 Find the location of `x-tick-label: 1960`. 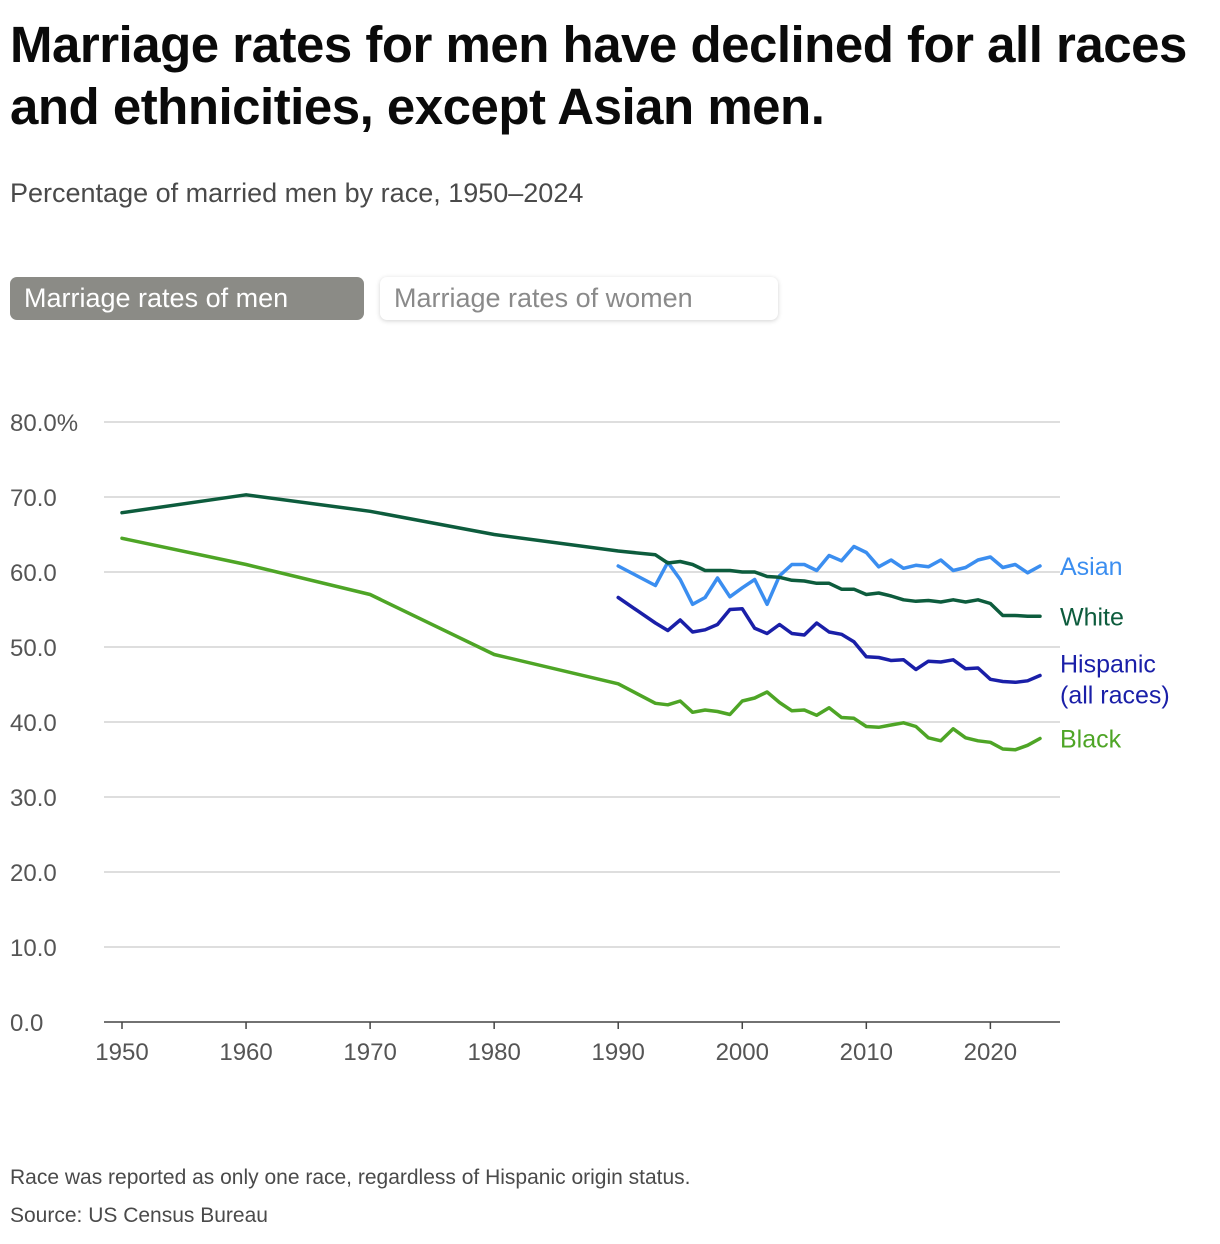

x-tick-label: 1960 is located at coordinates (245, 1052).